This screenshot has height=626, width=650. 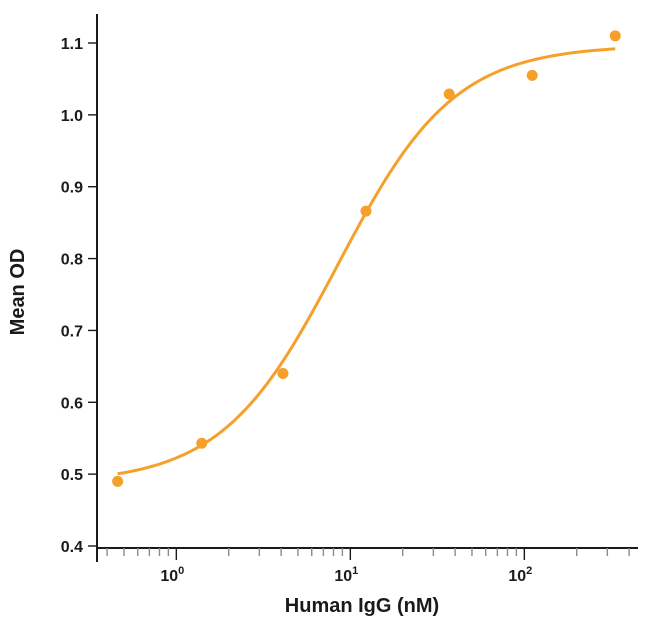 What do you see at coordinates (72, 260) in the screenshot?
I see `y-tick-label: 0.8` at bounding box center [72, 260].